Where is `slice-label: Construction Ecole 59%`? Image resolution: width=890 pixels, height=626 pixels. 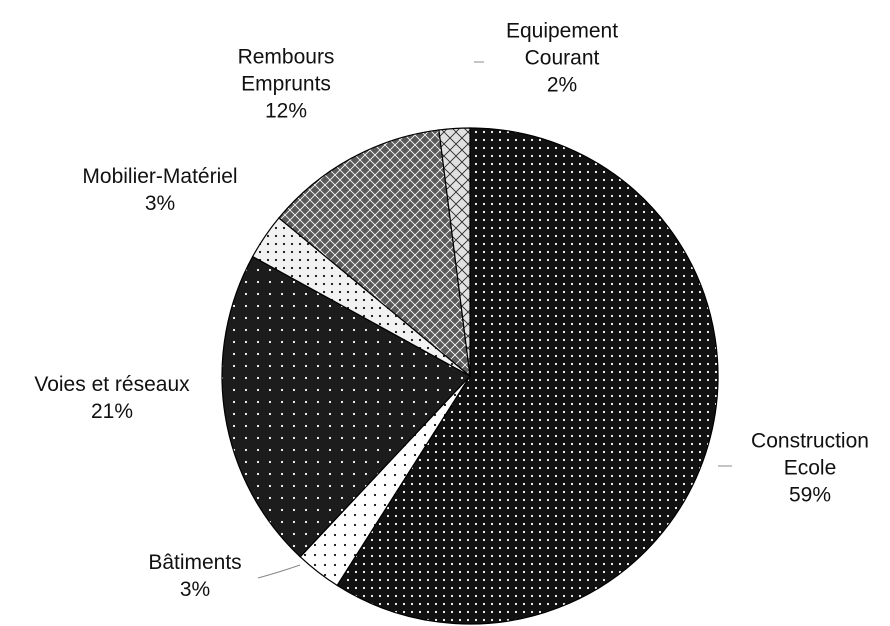
slice-label: Construction Ecole 59% is located at coordinates (810, 468).